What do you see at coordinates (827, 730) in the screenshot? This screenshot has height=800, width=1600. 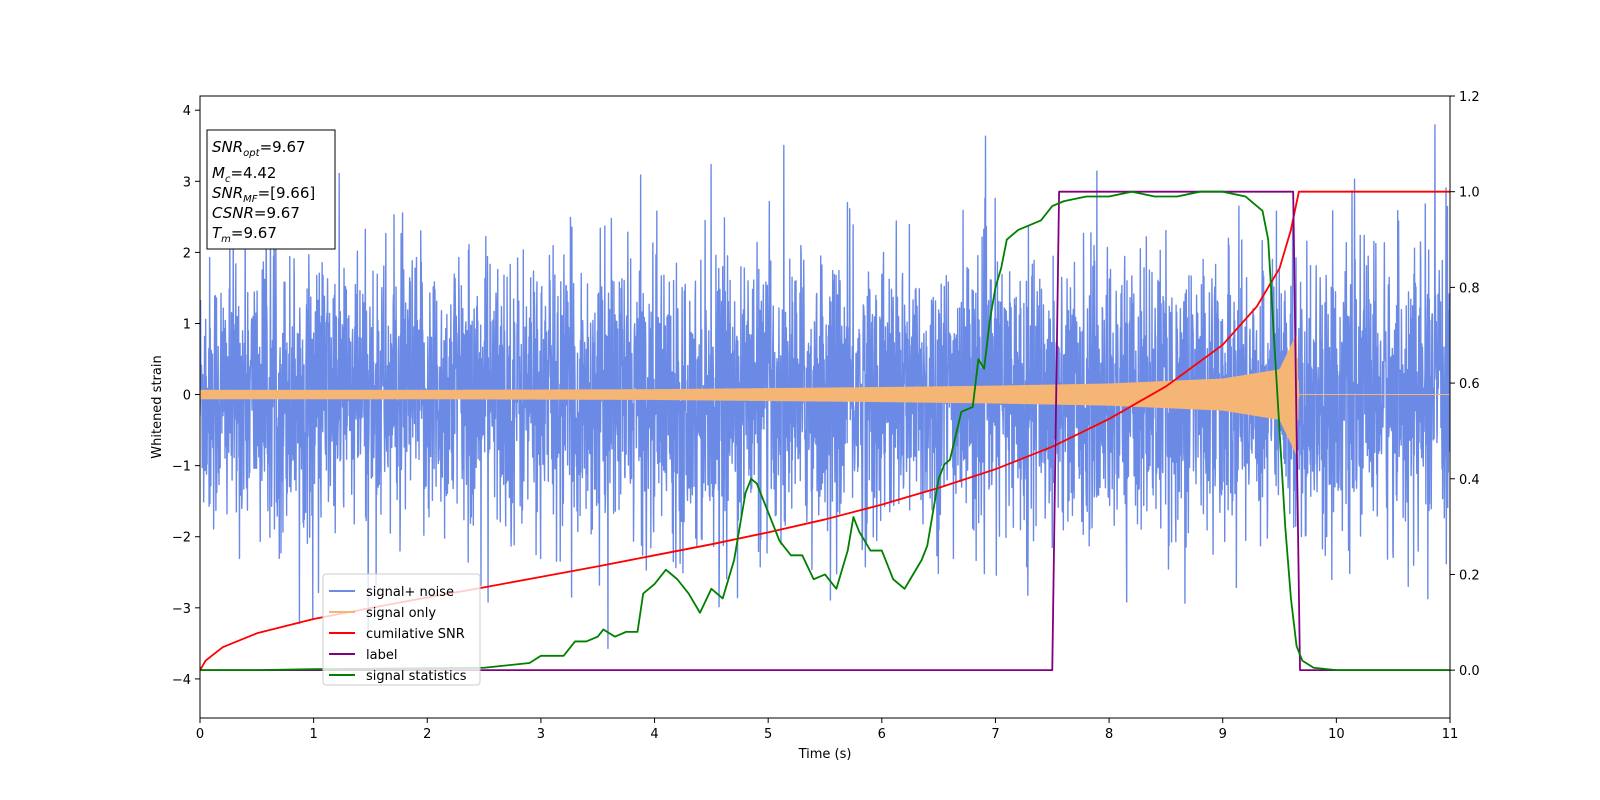 I see `x-axis: 0 1 2 3 4 5 6 7 8 9 10 11` at bounding box center [827, 730].